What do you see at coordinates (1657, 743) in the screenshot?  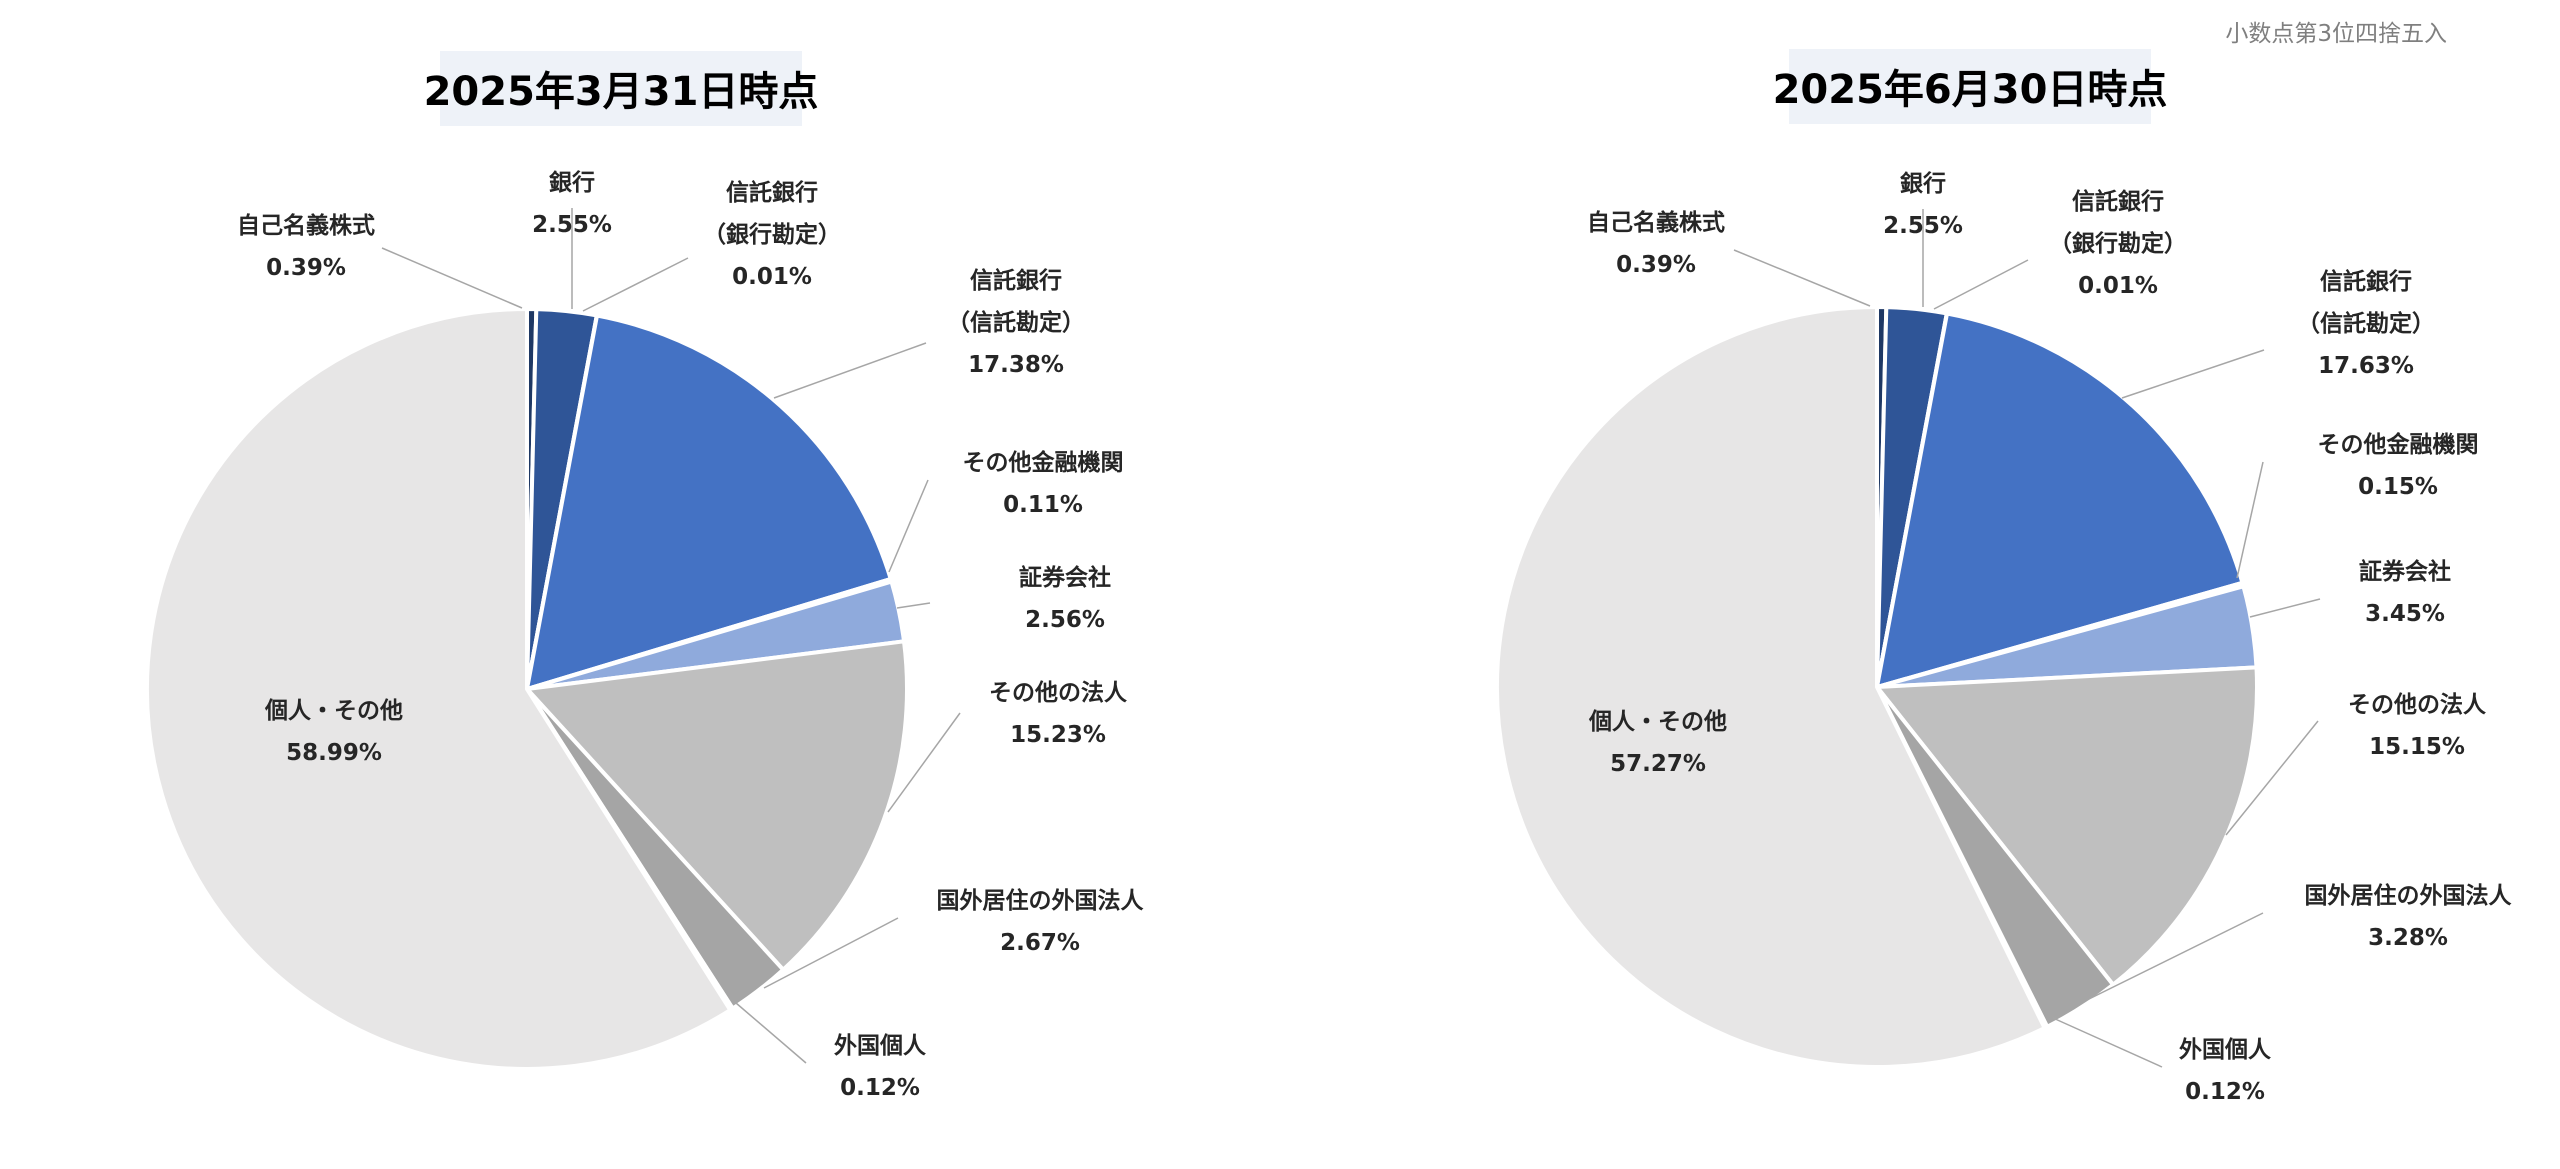 I see `slice-label: 個人・その他 57.27%` at bounding box center [1657, 743].